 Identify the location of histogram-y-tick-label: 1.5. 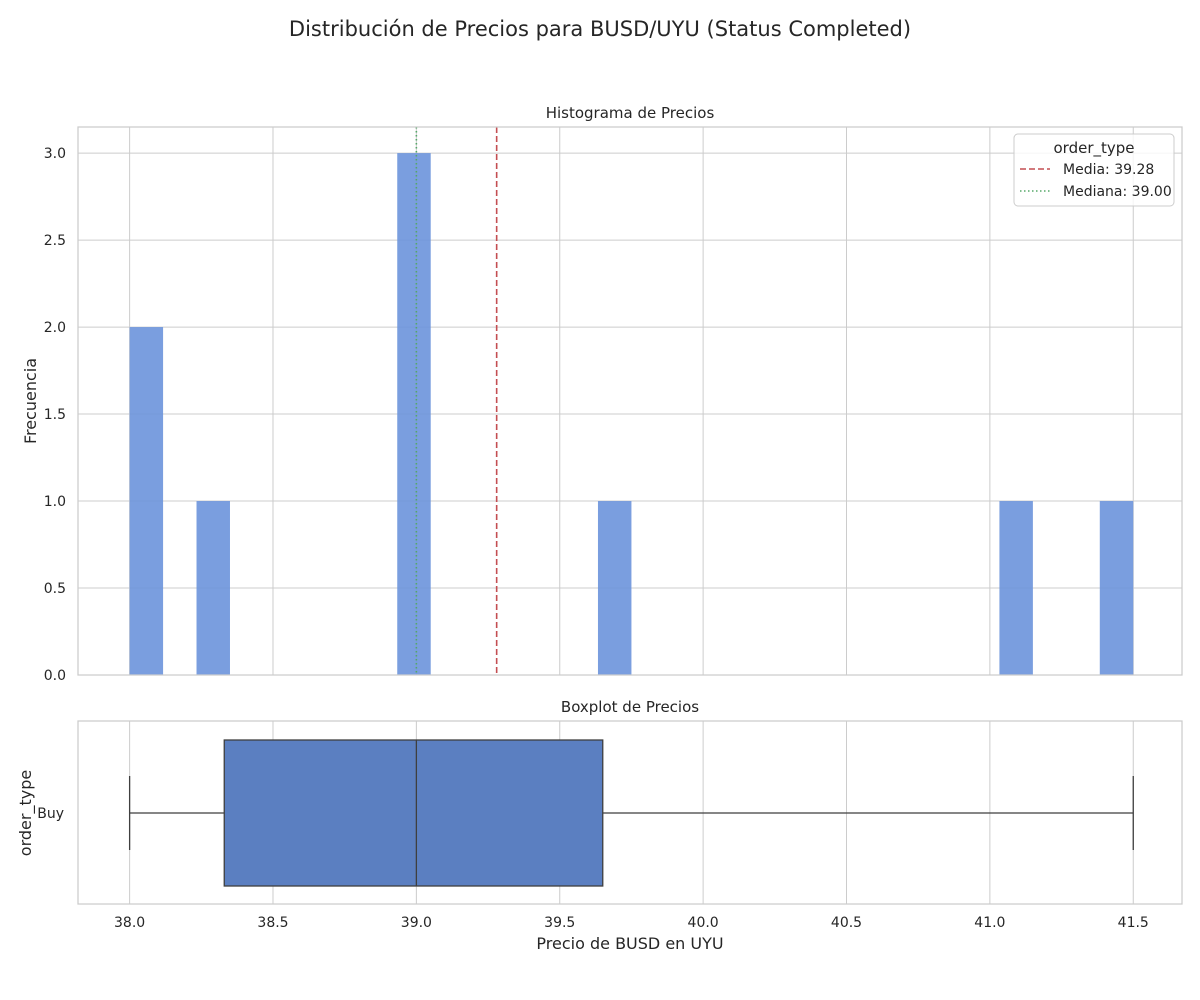
(55, 415).